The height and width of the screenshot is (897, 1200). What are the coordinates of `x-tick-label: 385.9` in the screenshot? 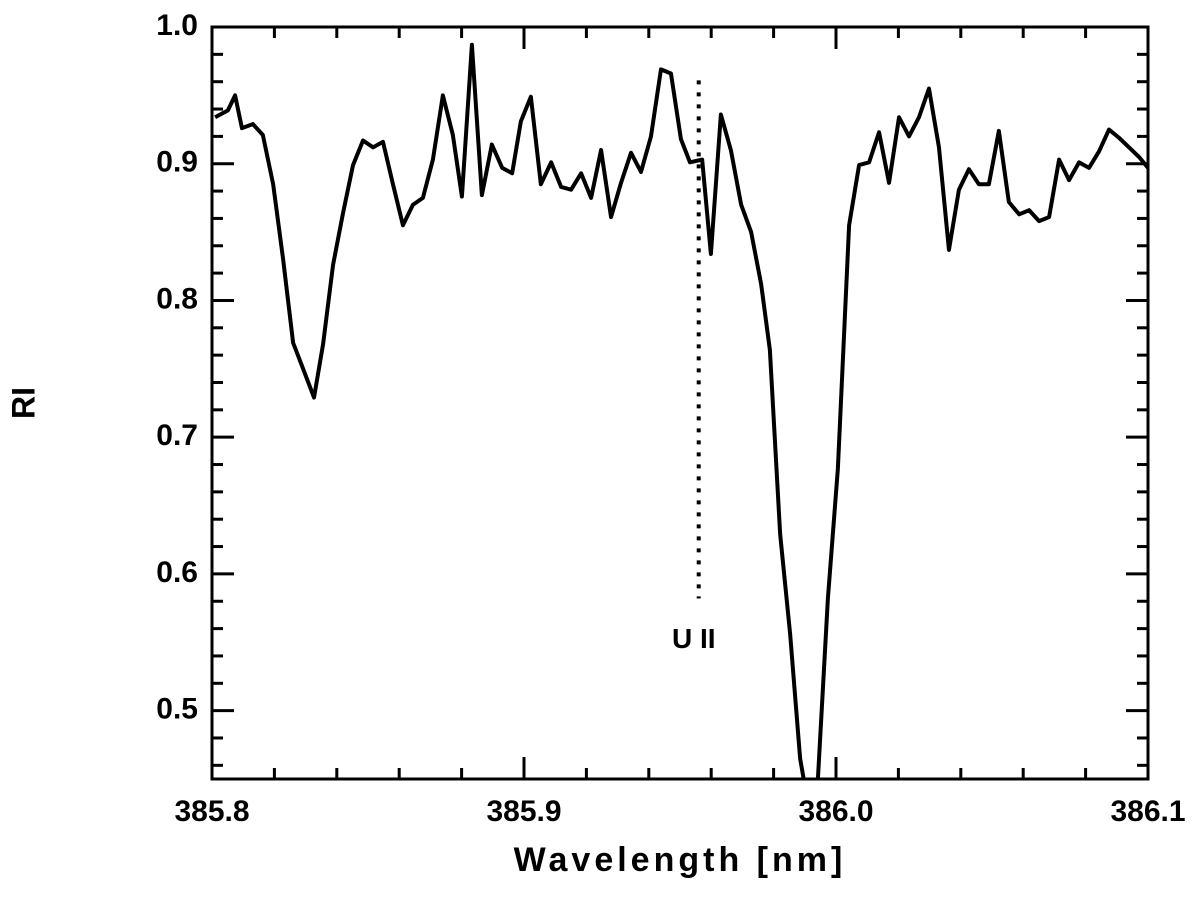 It's located at (523, 811).